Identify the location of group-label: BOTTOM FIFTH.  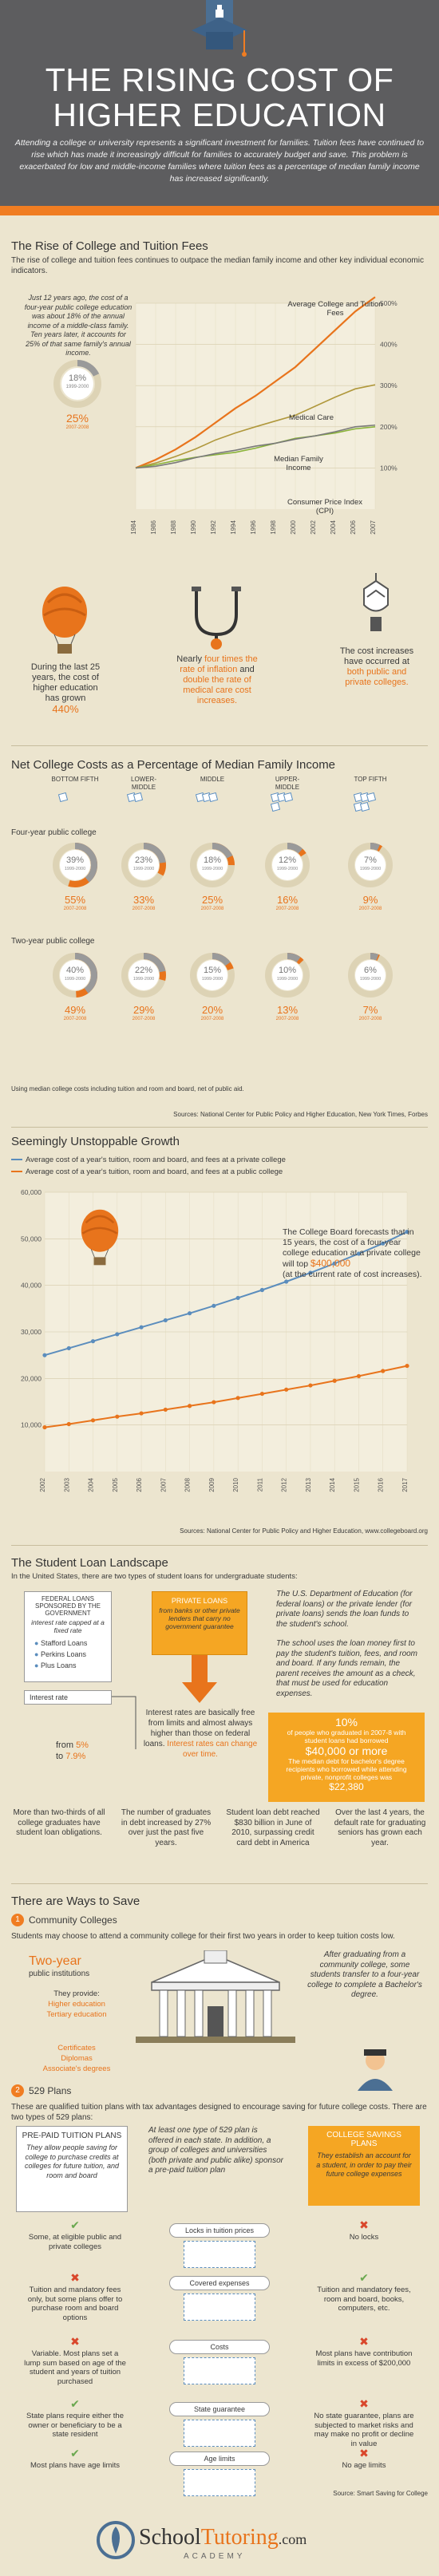
(75, 779).